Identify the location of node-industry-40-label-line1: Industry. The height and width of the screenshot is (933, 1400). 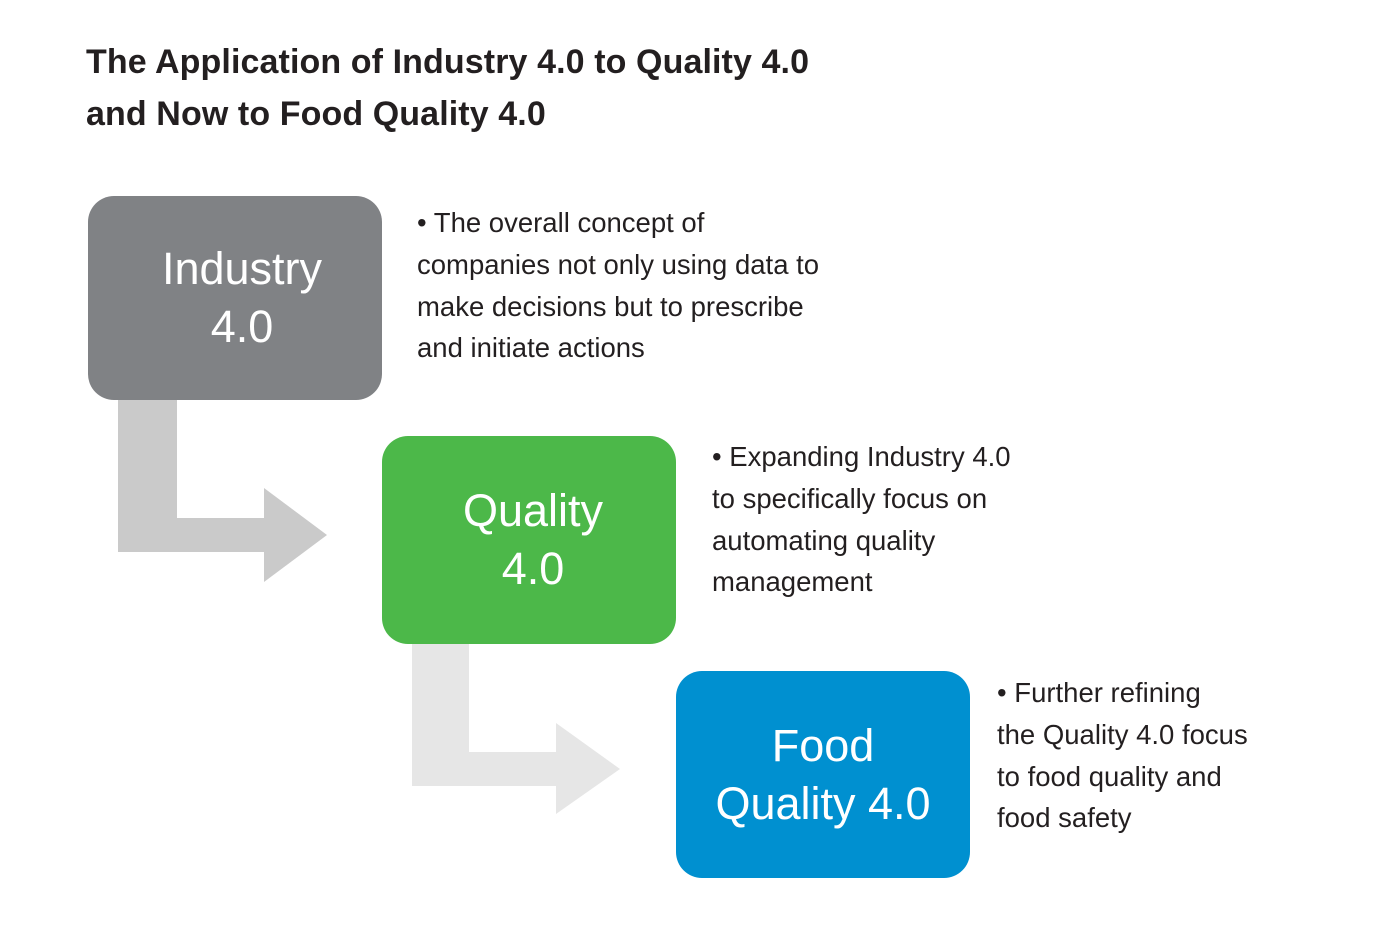
(242, 269).